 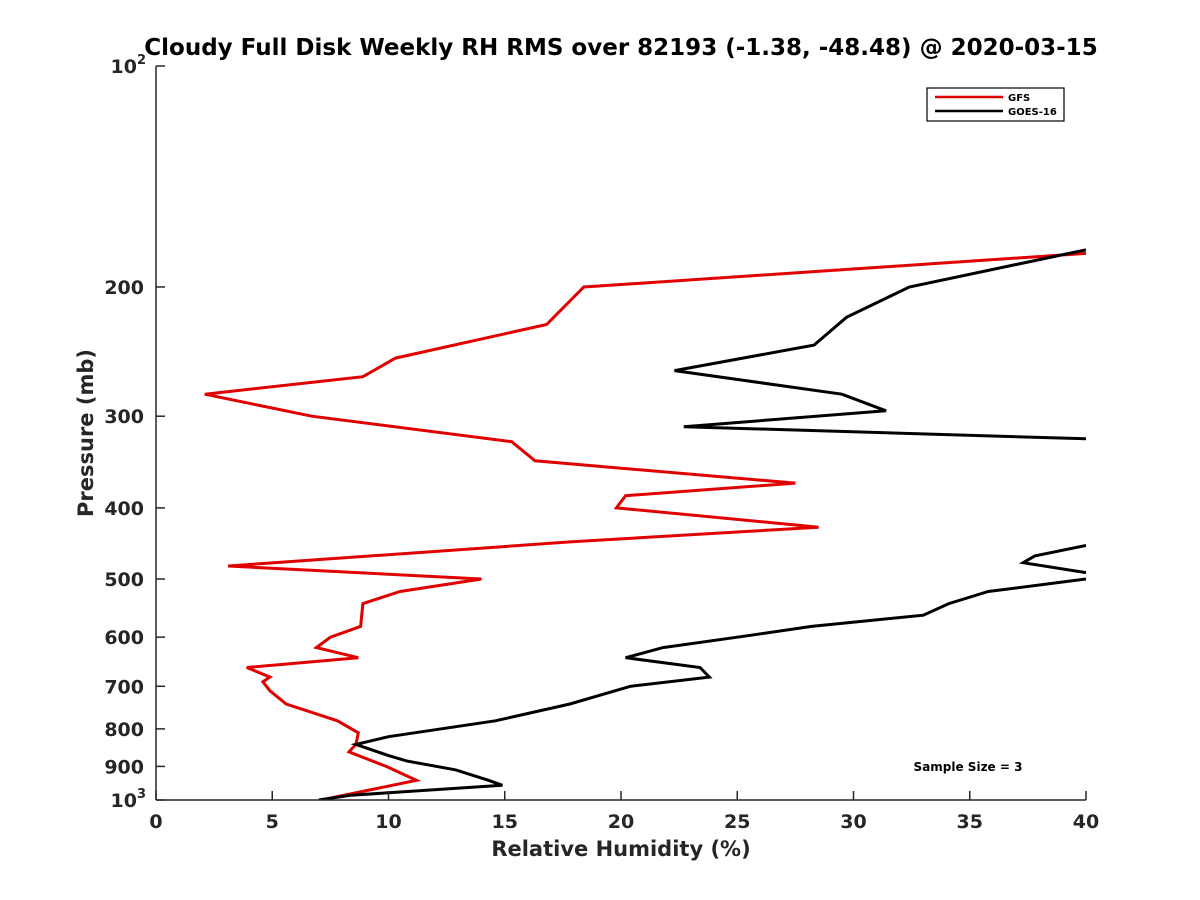 I want to click on x-tick-label: 5, so click(x=272, y=822).